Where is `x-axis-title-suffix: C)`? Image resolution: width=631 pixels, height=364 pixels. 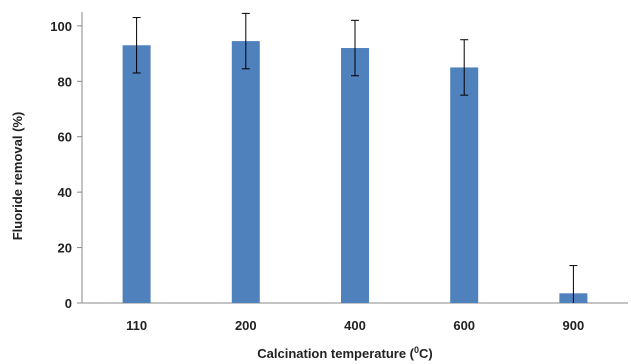 x-axis-title-suffix: C) is located at coordinates (426, 353).